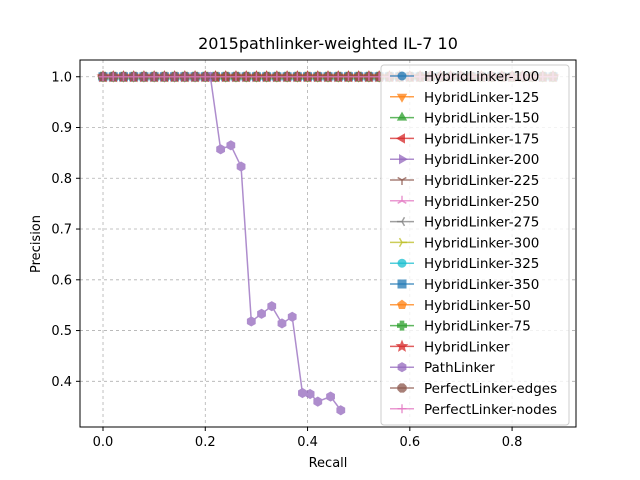 This screenshot has width=640, height=480. What do you see at coordinates (490, 410) in the screenshot?
I see `legend-label: PerfectLinker-nodes` at bounding box center [490, 410].